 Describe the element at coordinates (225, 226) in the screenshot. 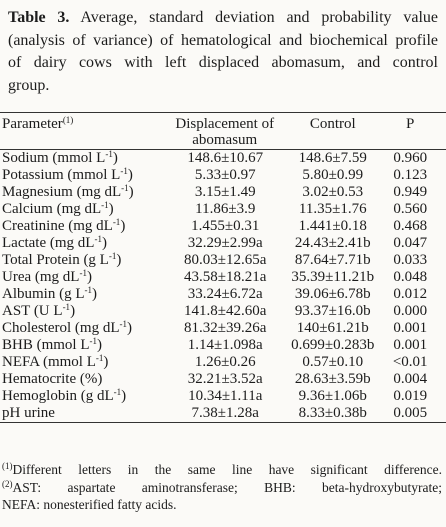

I see `cell-displacement: 1.455±0.31` at that location.